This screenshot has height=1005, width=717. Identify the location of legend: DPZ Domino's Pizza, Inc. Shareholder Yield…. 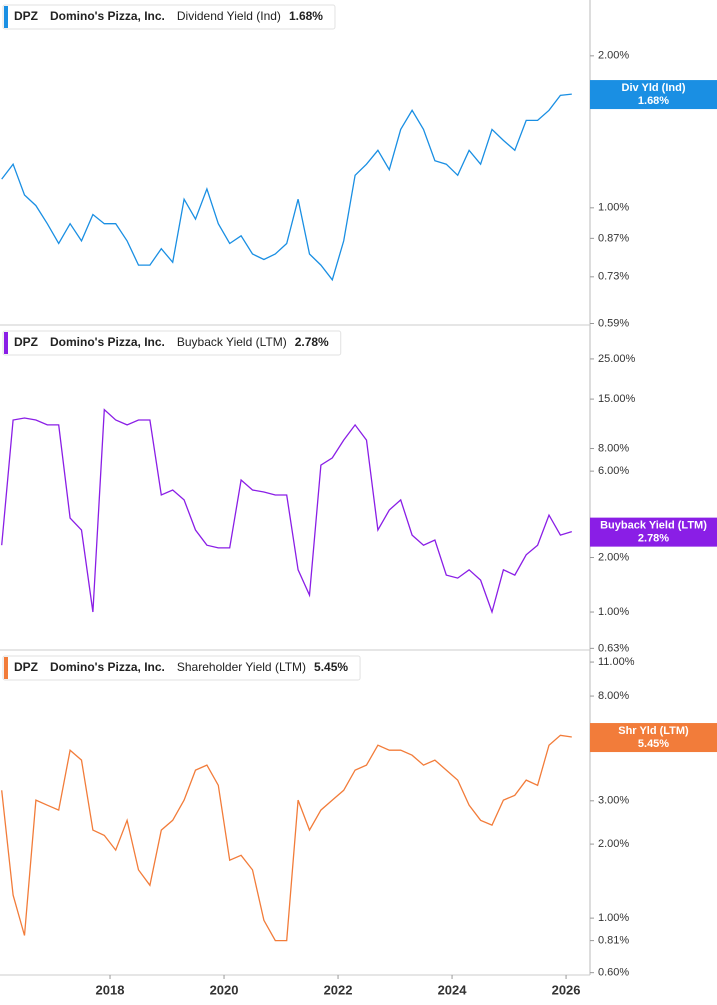
(181, 668).